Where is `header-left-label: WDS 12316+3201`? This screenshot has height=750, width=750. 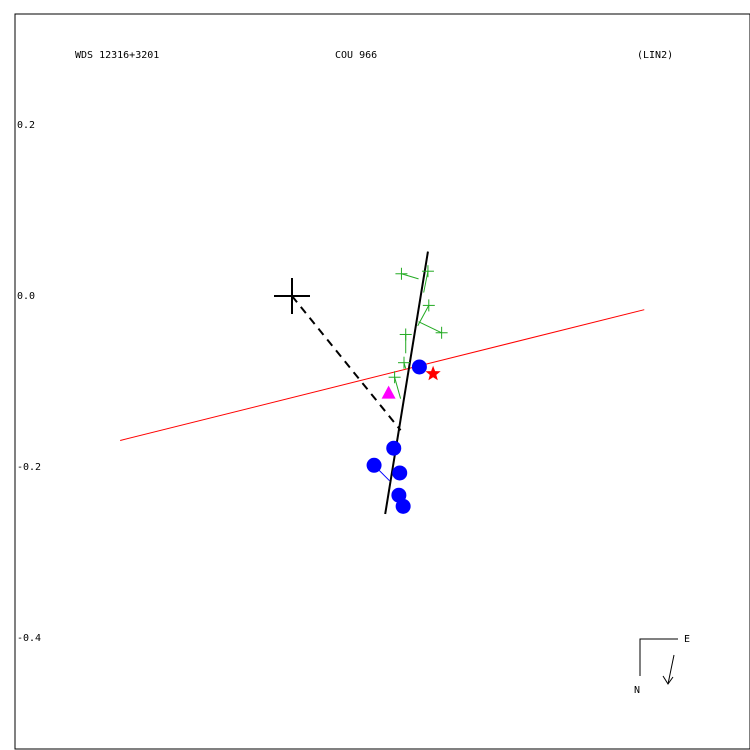
header-left-label: WDS 12316+3201 is located at coordinates (117, 55).